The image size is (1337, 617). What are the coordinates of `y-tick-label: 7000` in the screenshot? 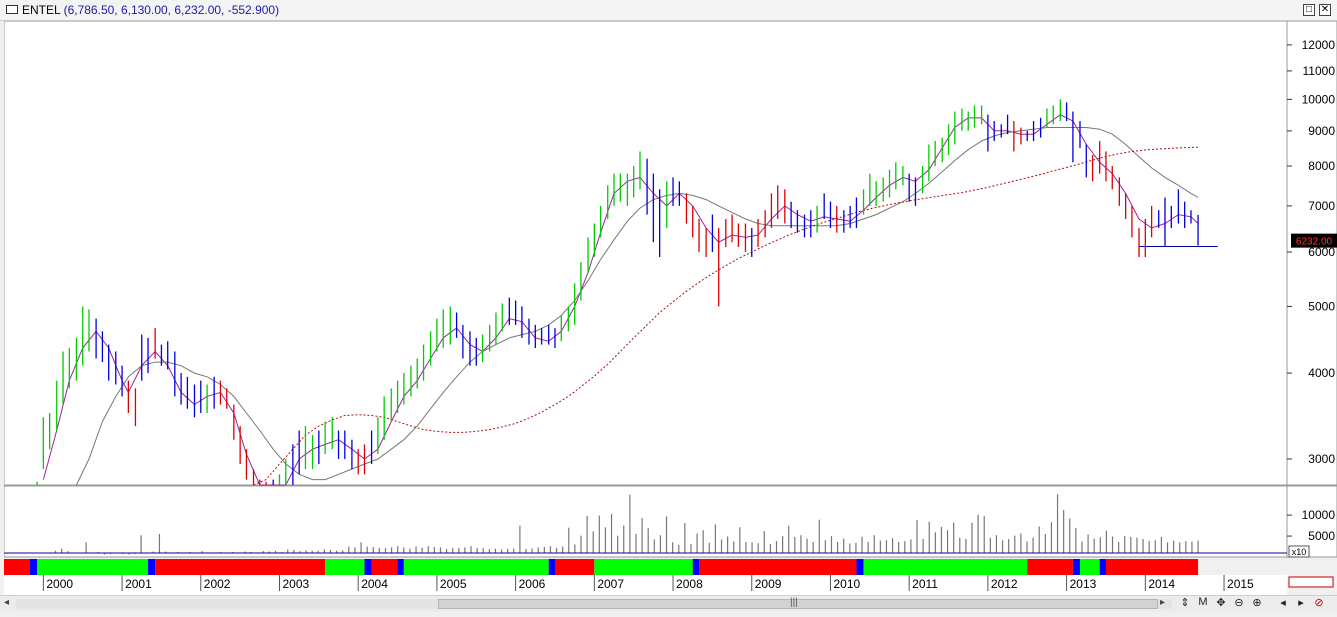 It's located at (1321, 206).